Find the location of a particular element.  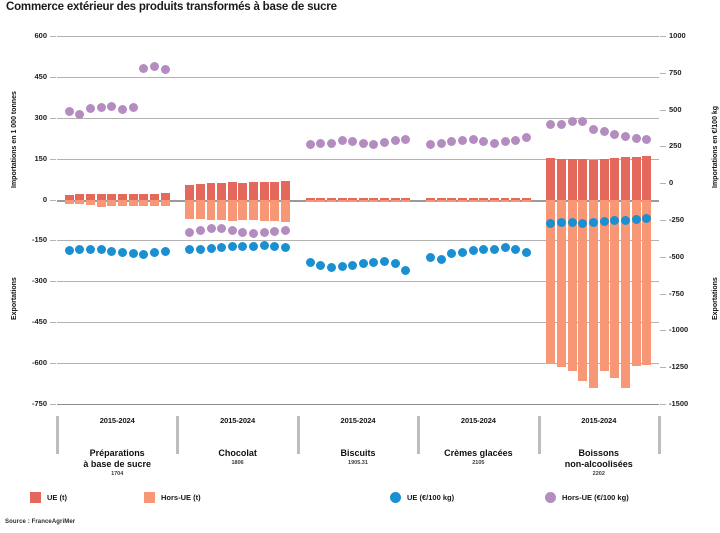

y-tick-label-left: -750 is located at coordinates (39, 403).